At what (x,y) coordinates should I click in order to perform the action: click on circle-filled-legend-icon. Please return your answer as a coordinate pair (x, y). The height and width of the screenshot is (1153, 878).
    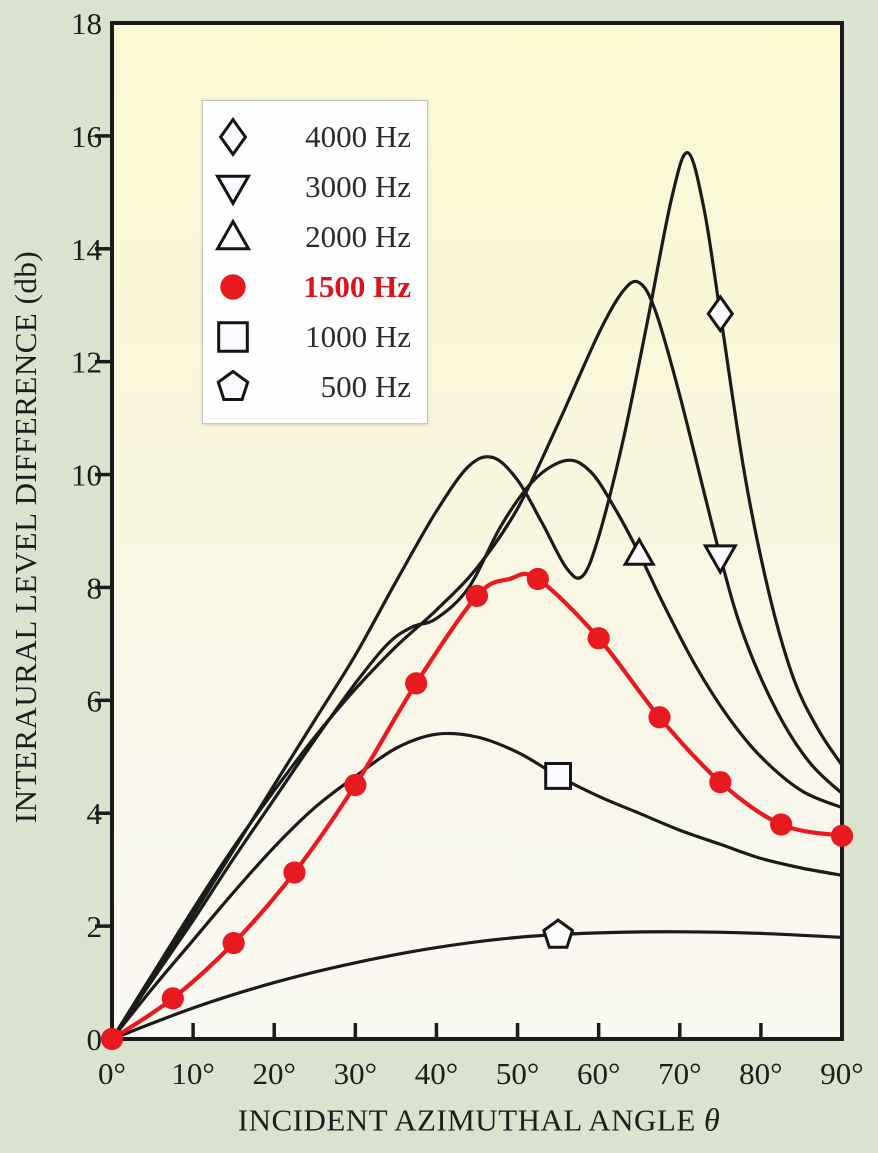
    Looking at the image, I should click on (233, 287).